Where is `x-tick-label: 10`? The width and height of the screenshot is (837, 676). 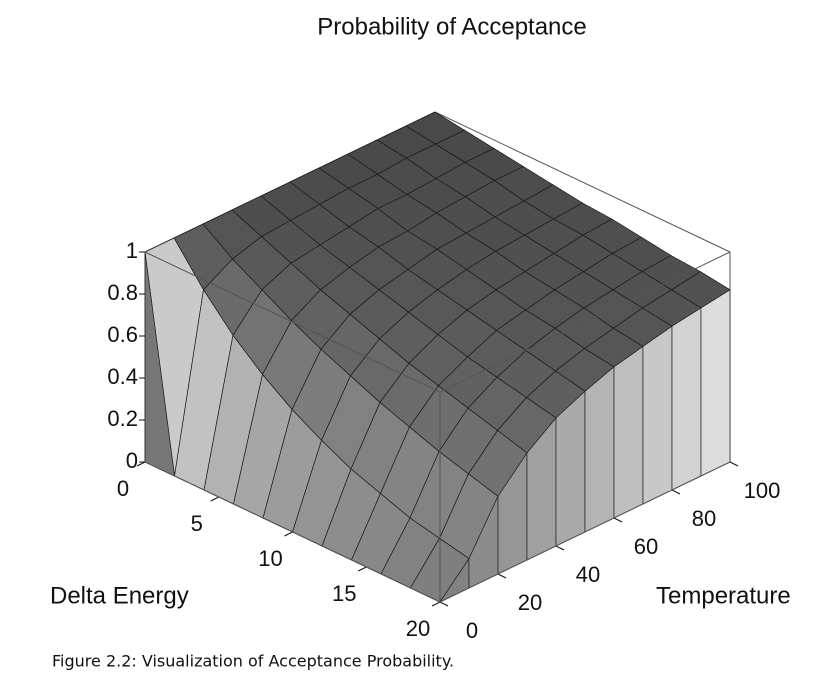
x-tick-label: 10 is located at coordinates (270, 558).